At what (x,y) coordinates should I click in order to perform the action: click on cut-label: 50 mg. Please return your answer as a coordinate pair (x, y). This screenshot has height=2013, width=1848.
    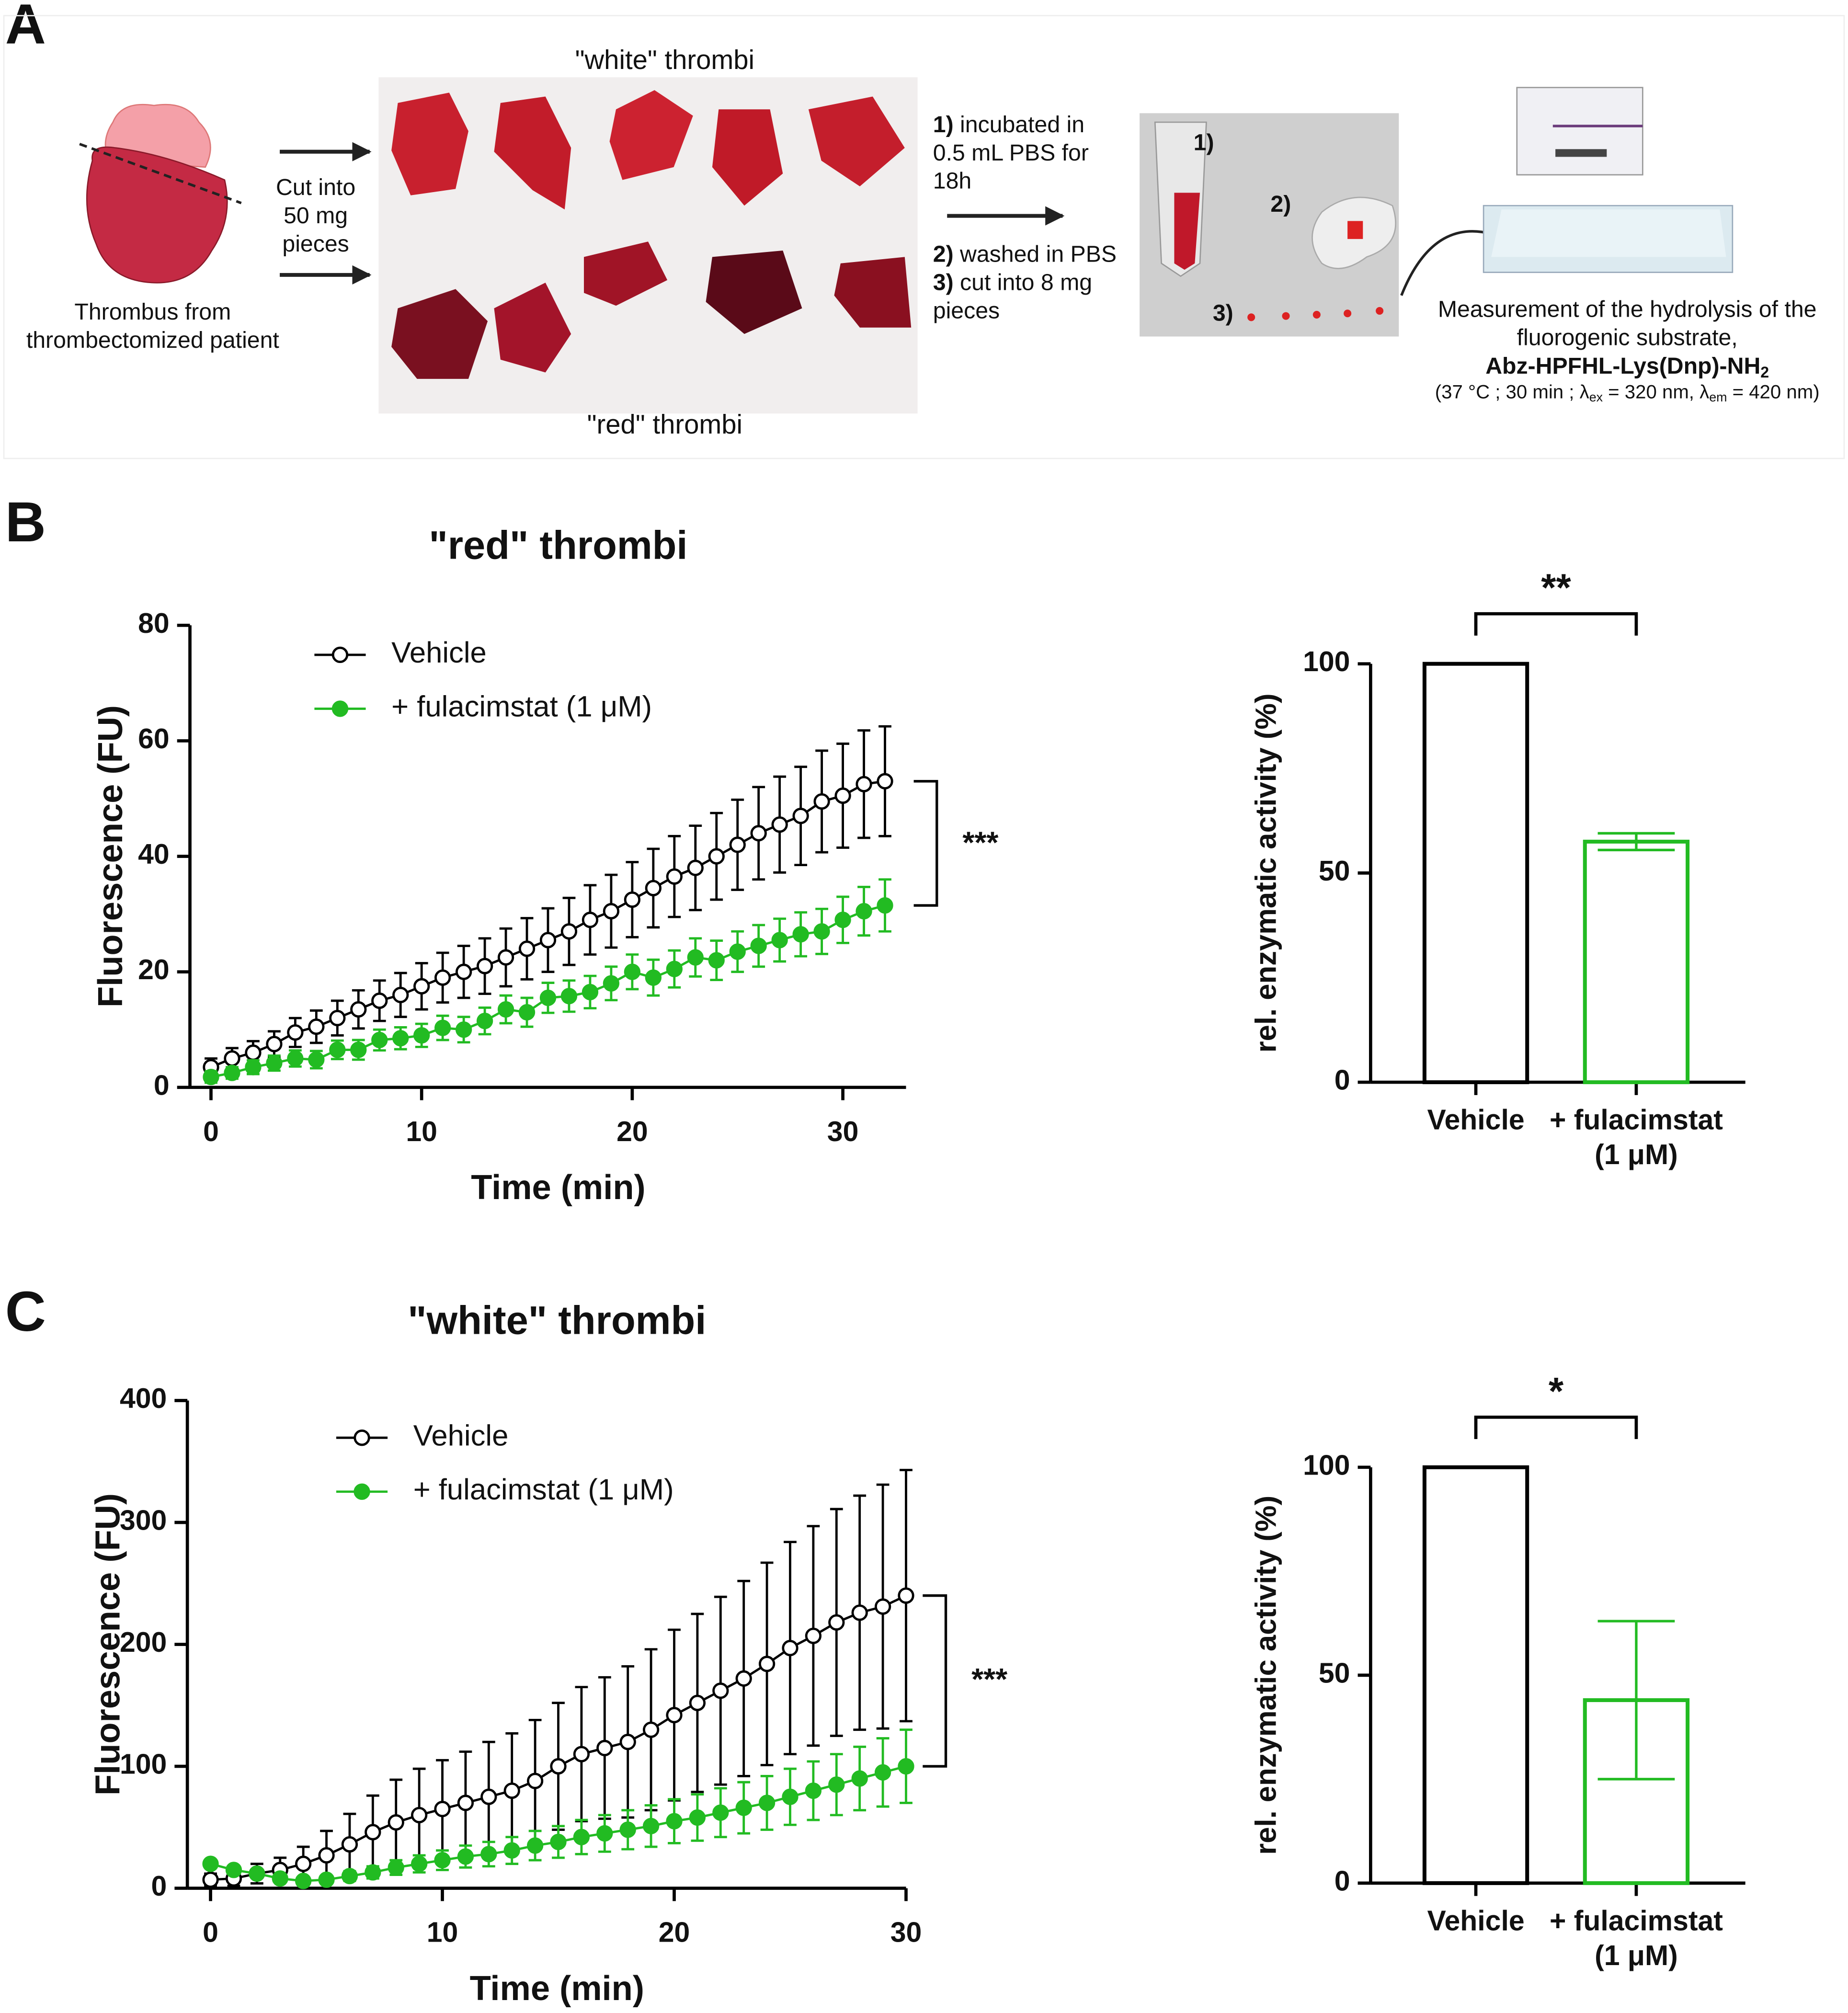
    Looking at the image, I should click on (316, 216).